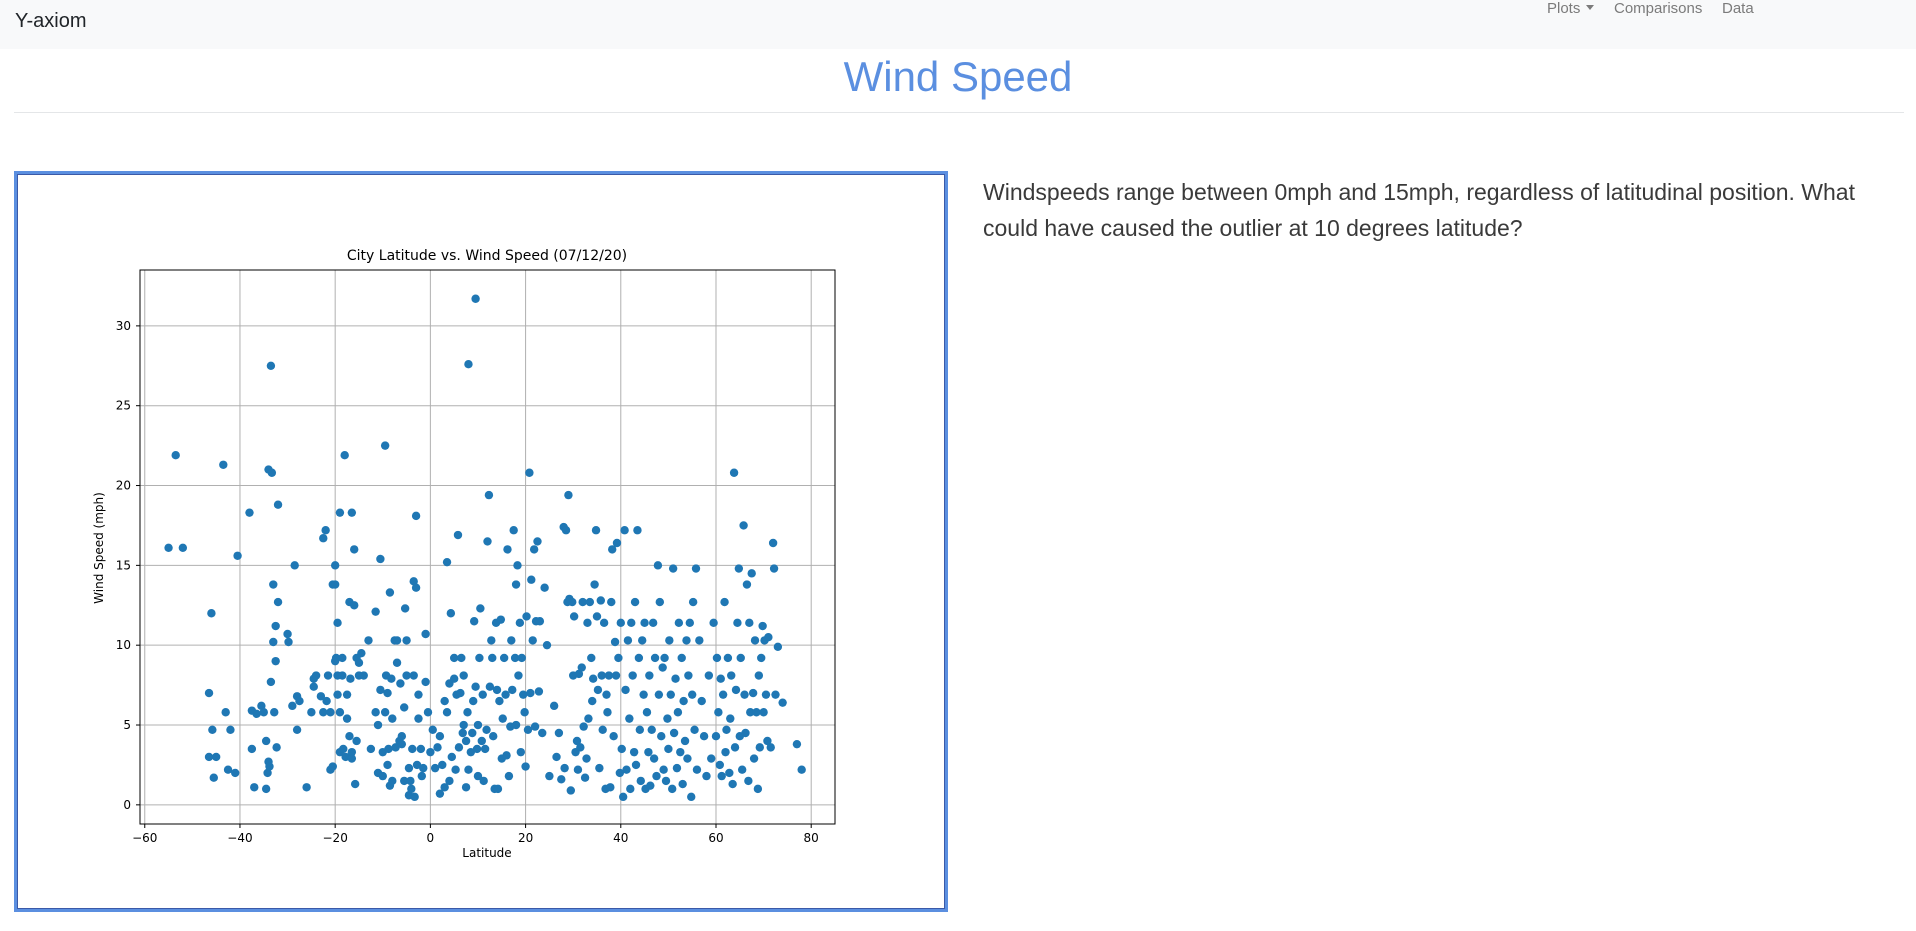 This screenshot has height=931, width=1916. Describe the element at coordinates (959, 112) in the screenshot. I see `title-divider` at that location.